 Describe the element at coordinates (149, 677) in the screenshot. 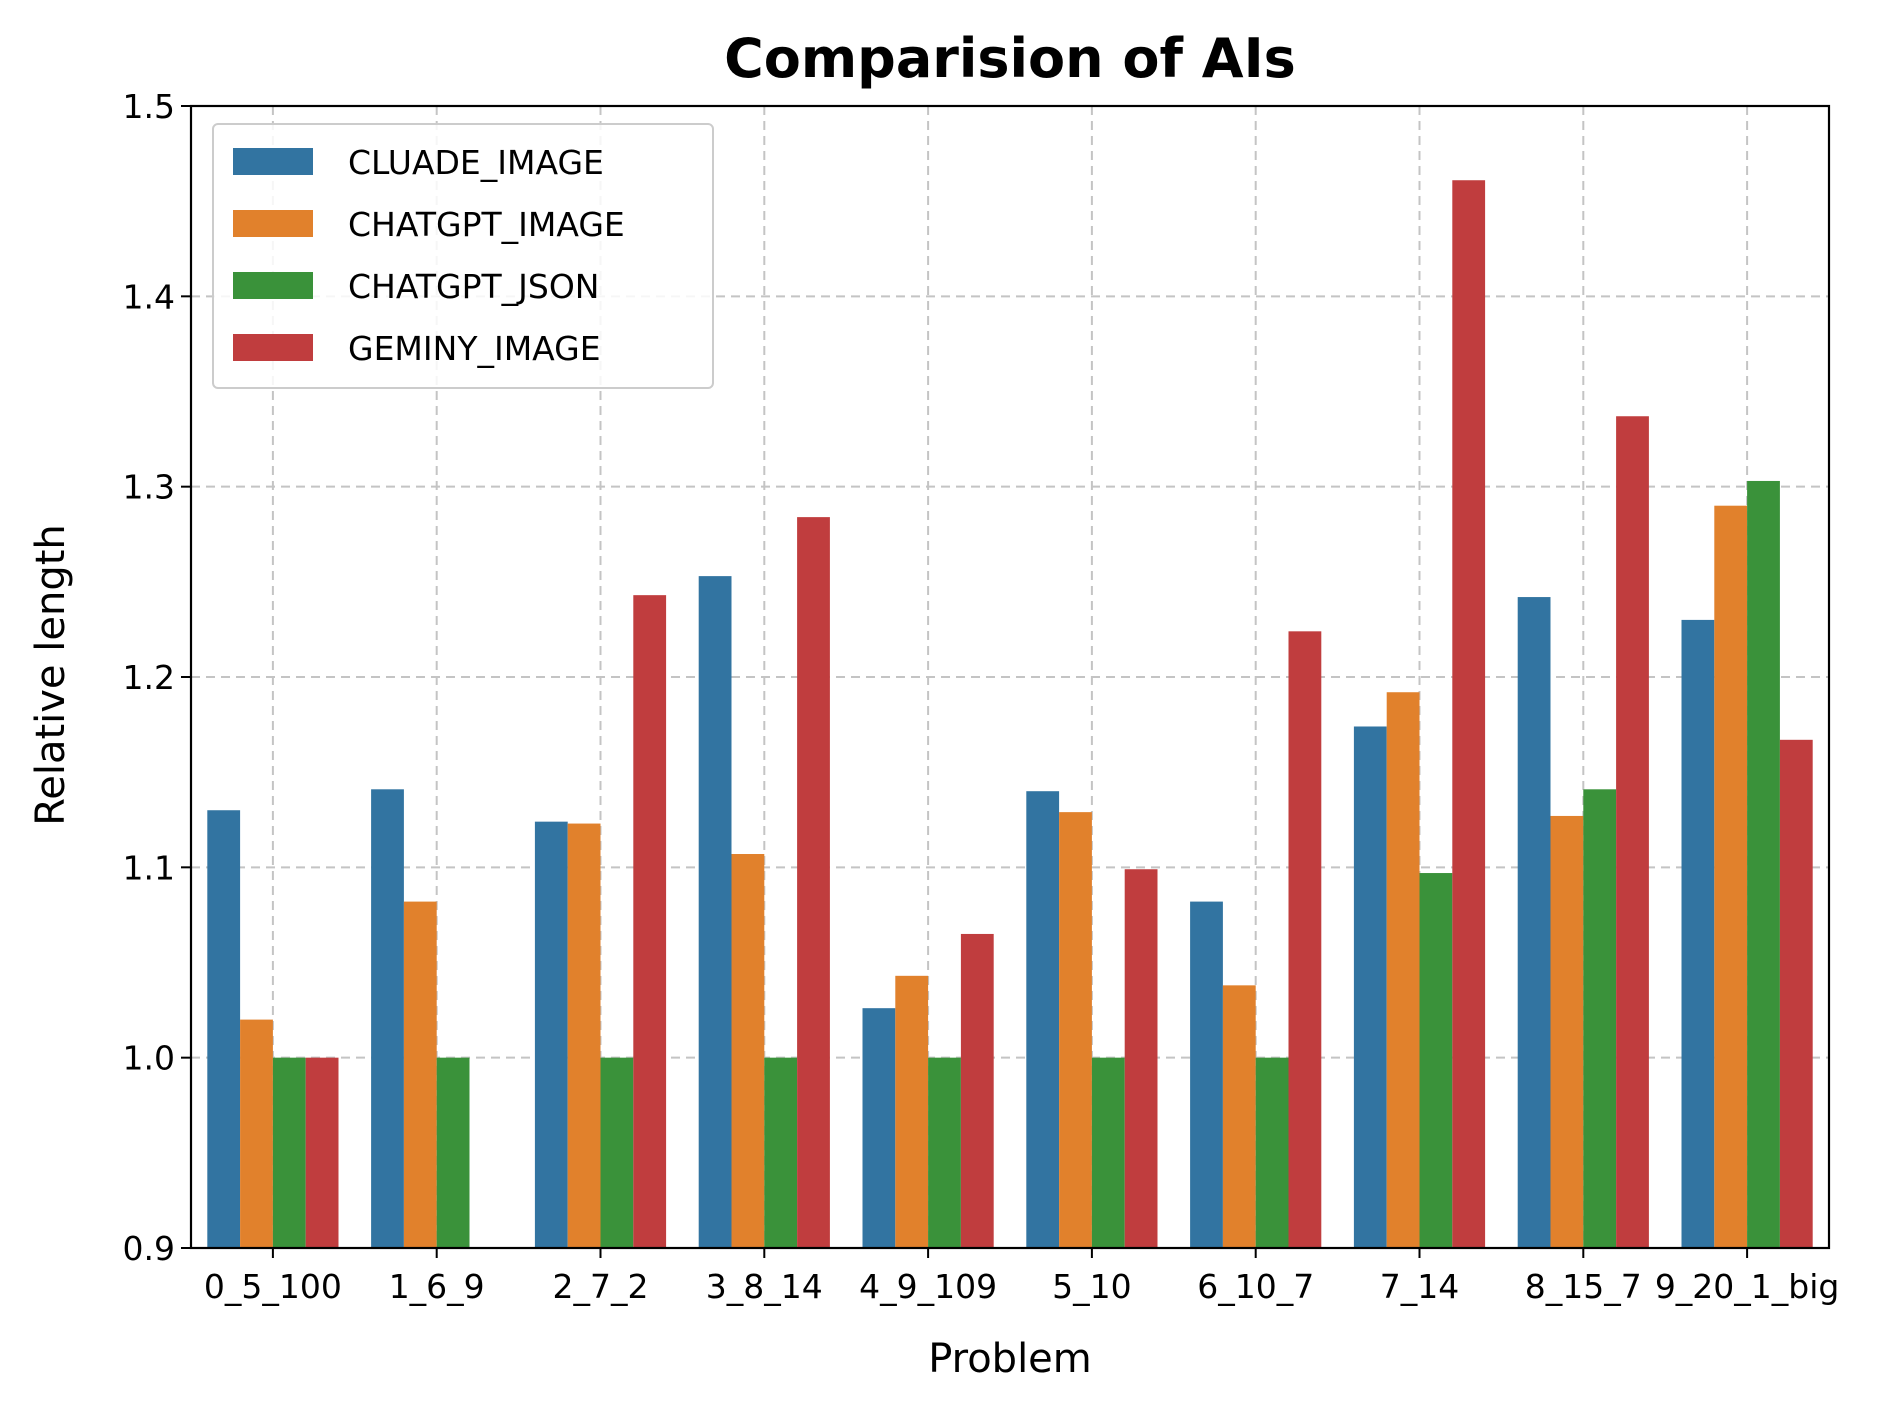

I see `y-tick-label: 1.2` at that location.